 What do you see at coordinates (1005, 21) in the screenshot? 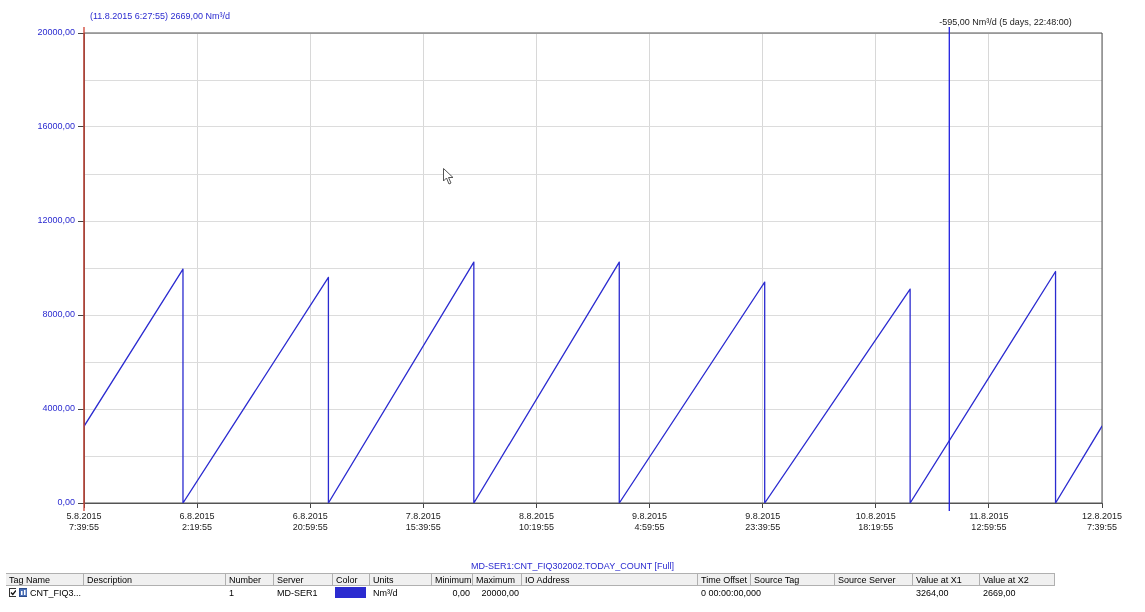
I see `text: -595,00 Nm³/d (5 days, 22:48:00)` at bounding box center [1005, 21].